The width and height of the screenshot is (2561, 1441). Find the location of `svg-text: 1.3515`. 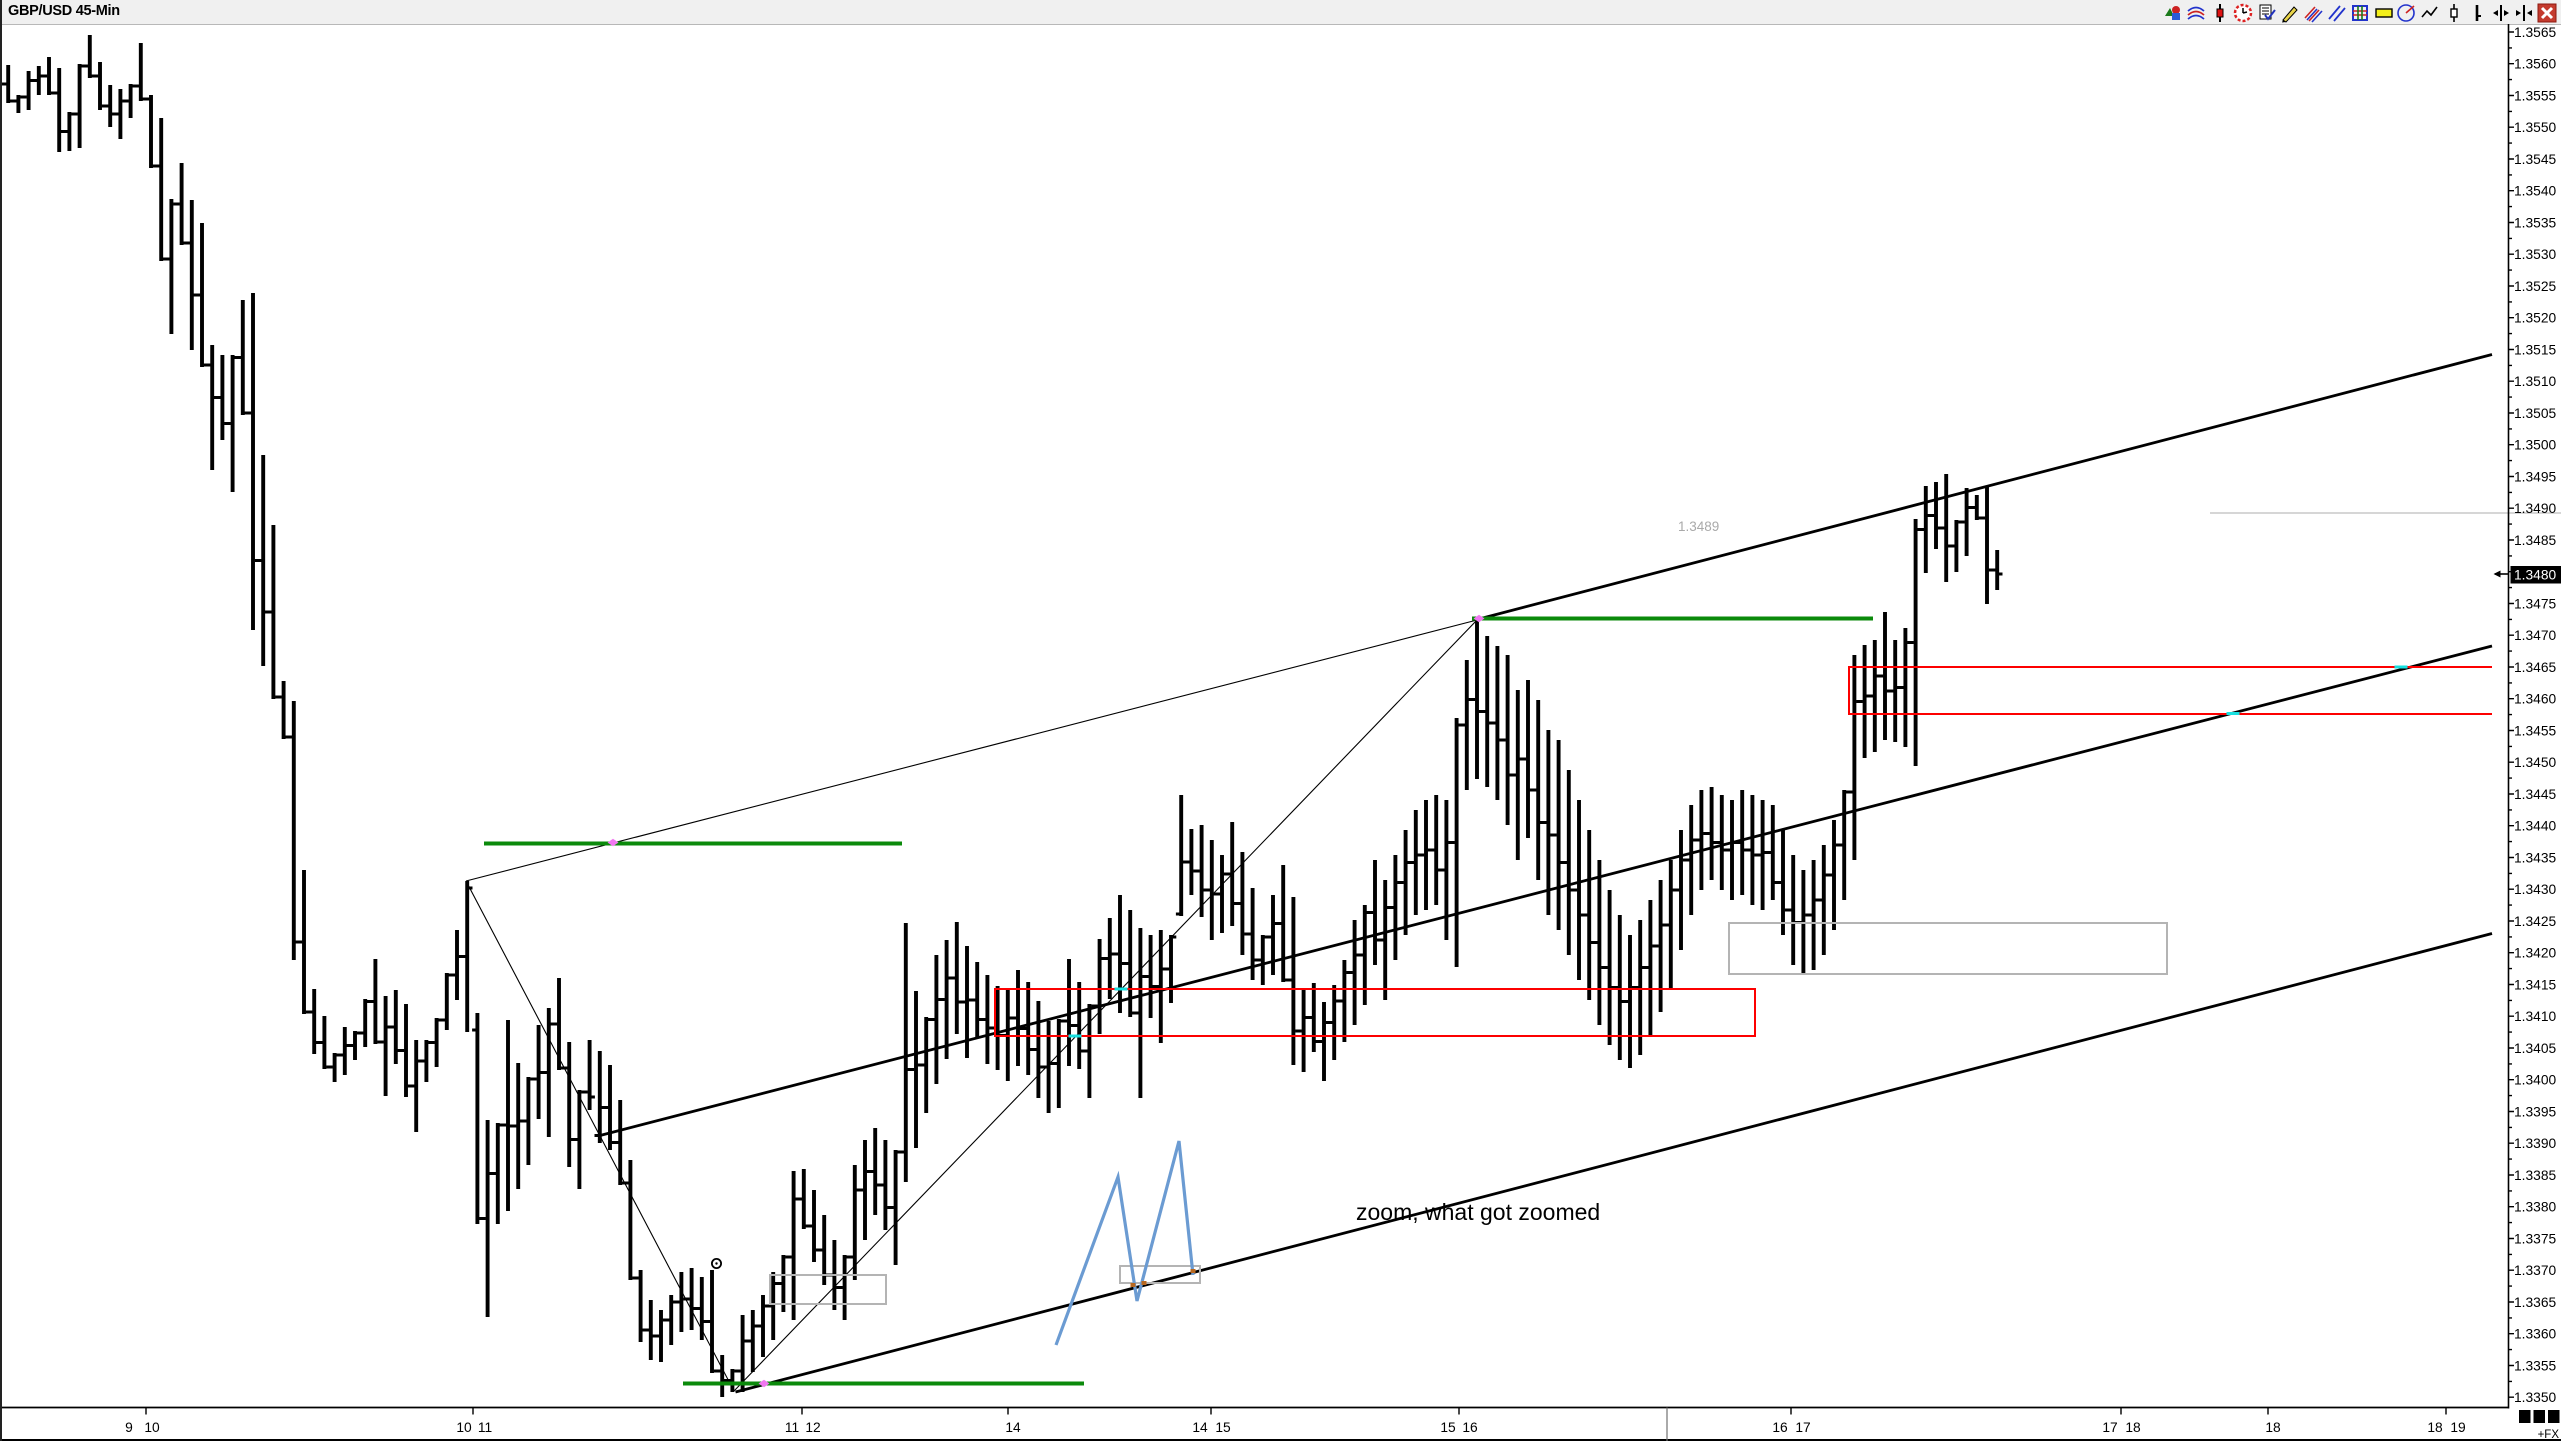

svg-text: 1.3515 is located at coordinates (2535, 350).